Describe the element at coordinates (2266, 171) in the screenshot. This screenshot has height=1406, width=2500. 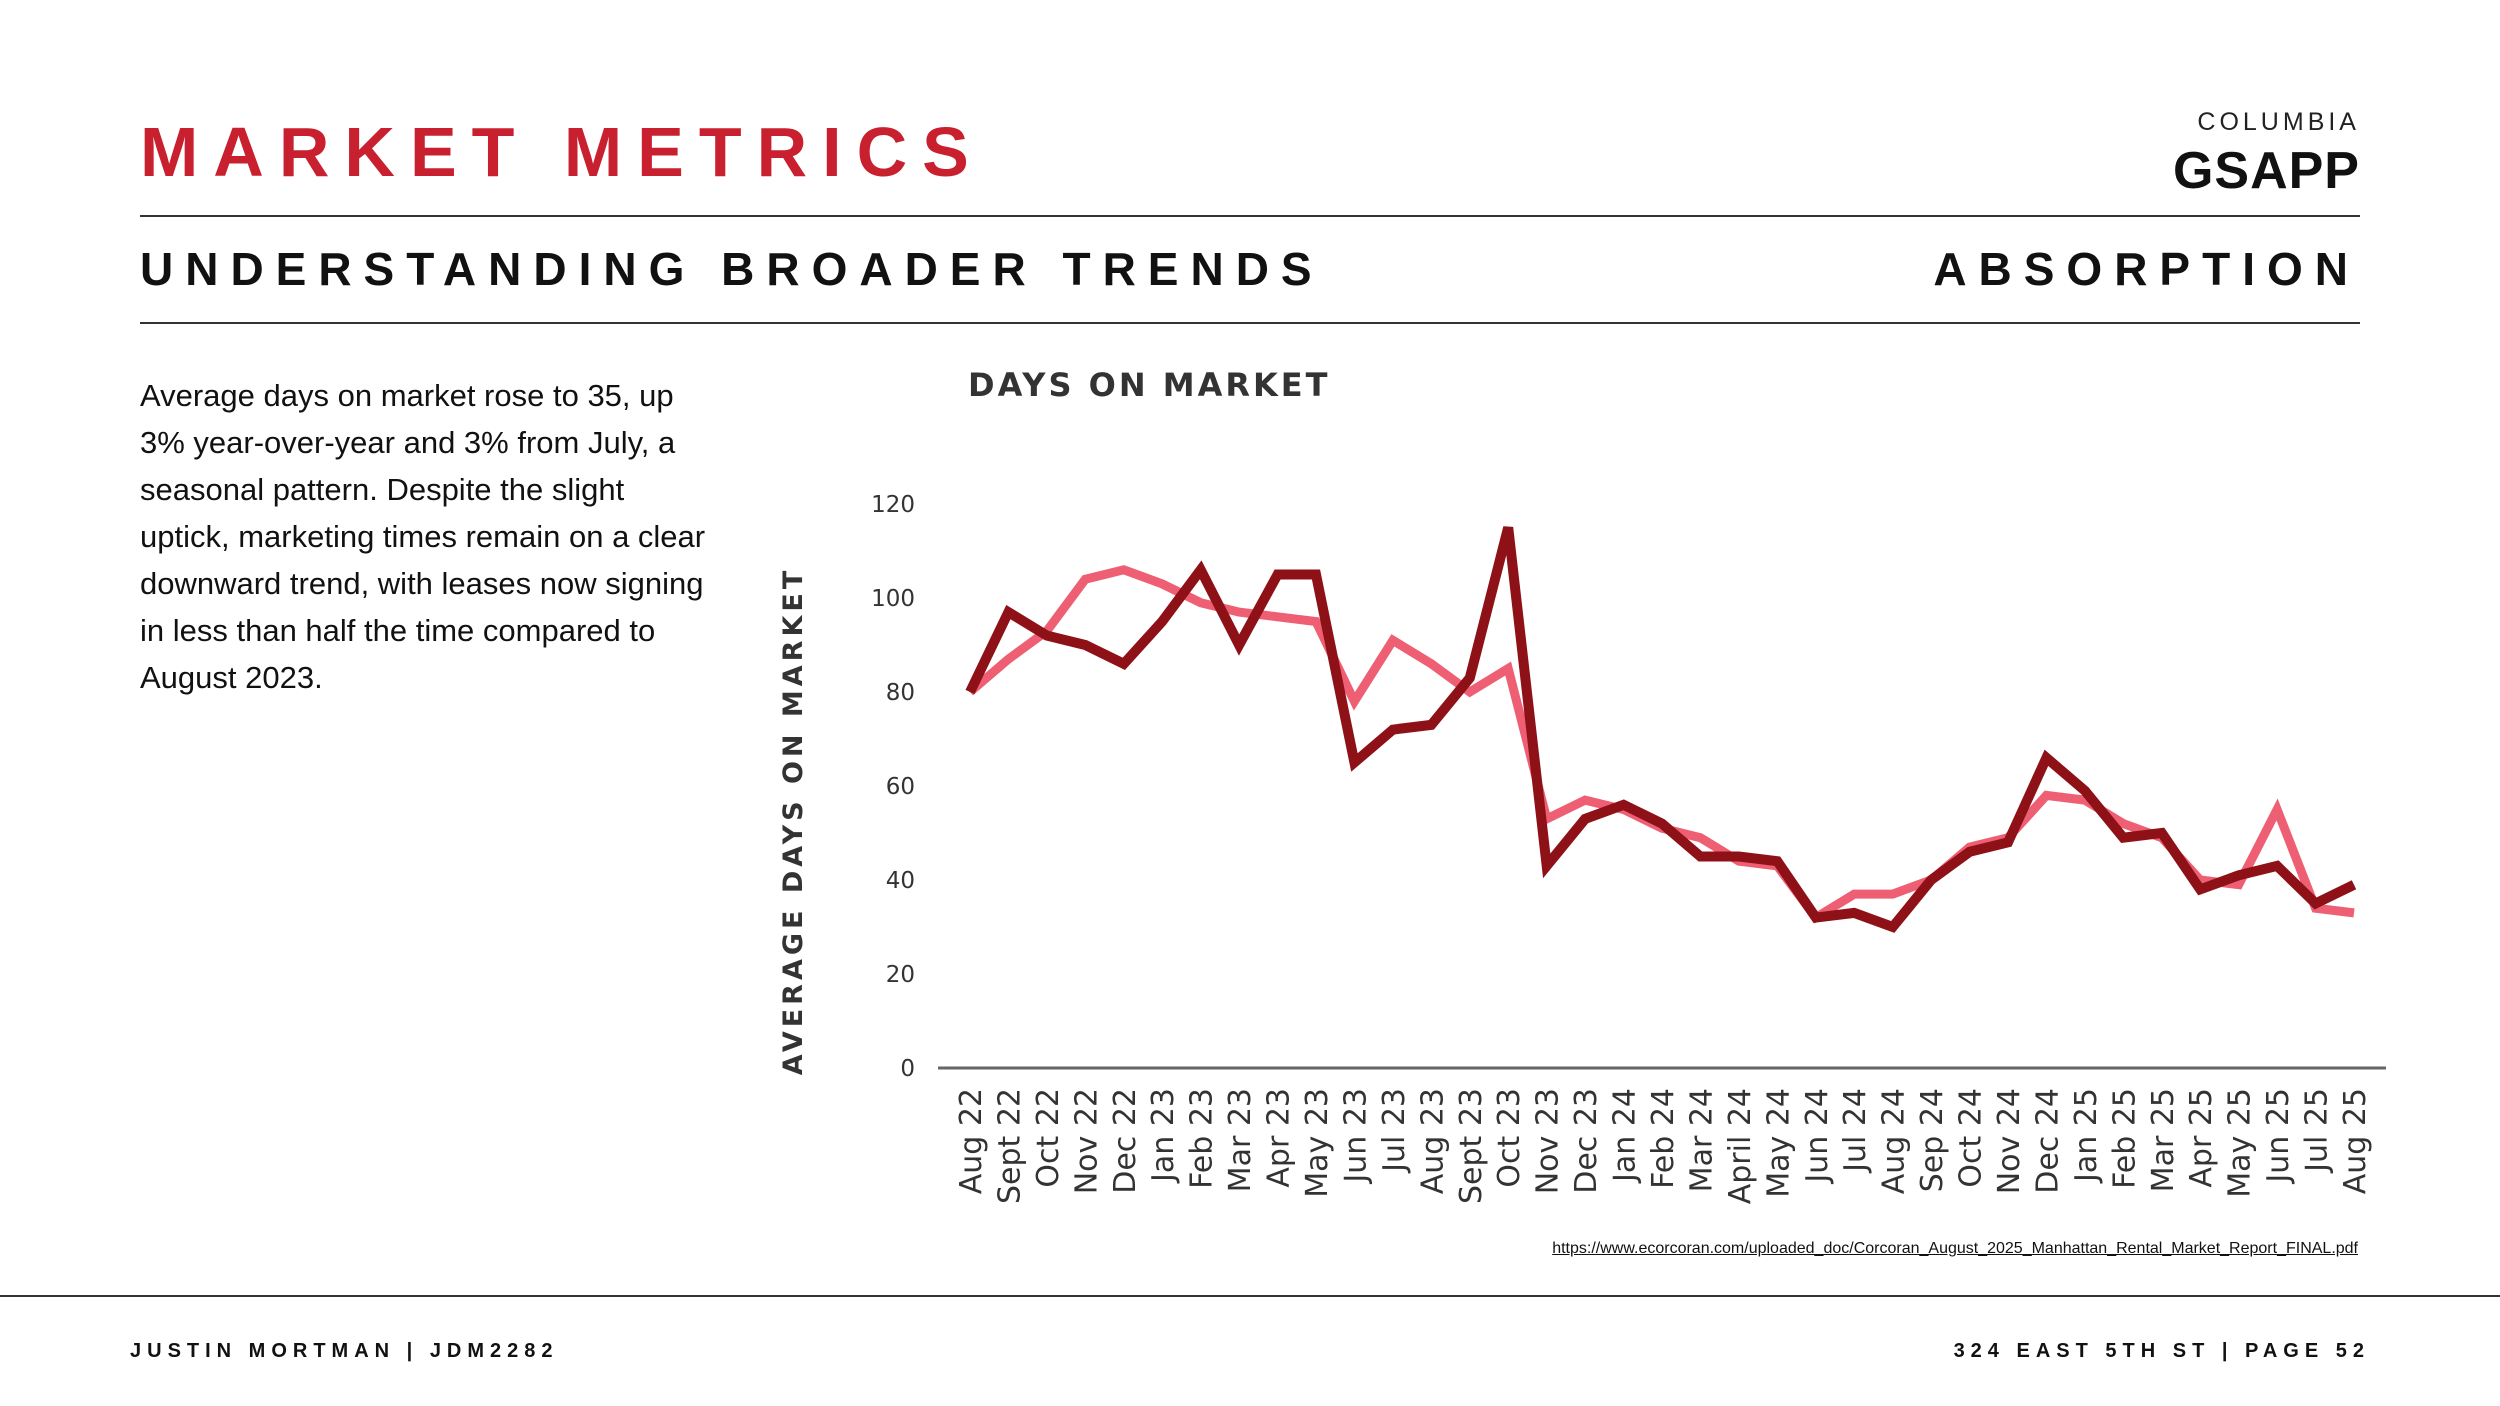
I see `logo-gsapp-text: GSAPP` at that location.